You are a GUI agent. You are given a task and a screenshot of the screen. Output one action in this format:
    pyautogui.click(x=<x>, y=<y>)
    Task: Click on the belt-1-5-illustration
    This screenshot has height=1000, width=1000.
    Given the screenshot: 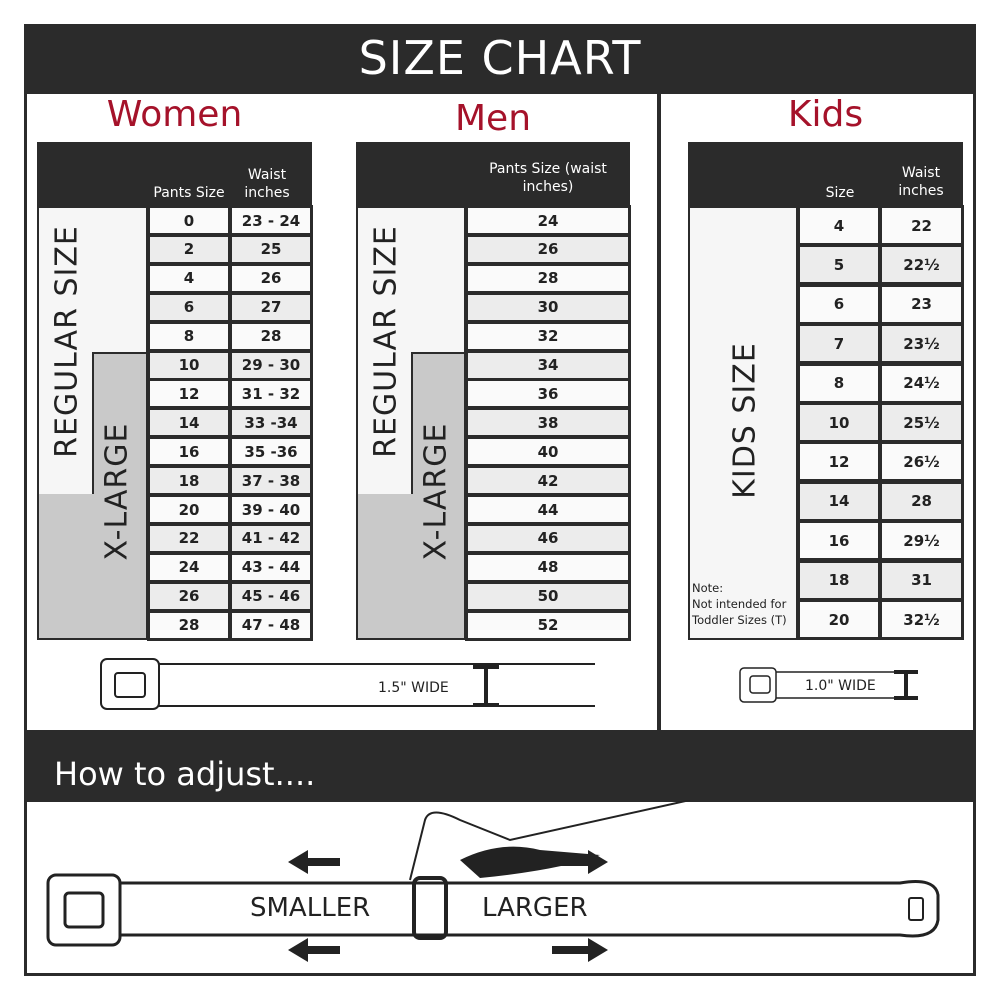 What is the action you would take?
    pyautogui.click(x=347, y=684)
    